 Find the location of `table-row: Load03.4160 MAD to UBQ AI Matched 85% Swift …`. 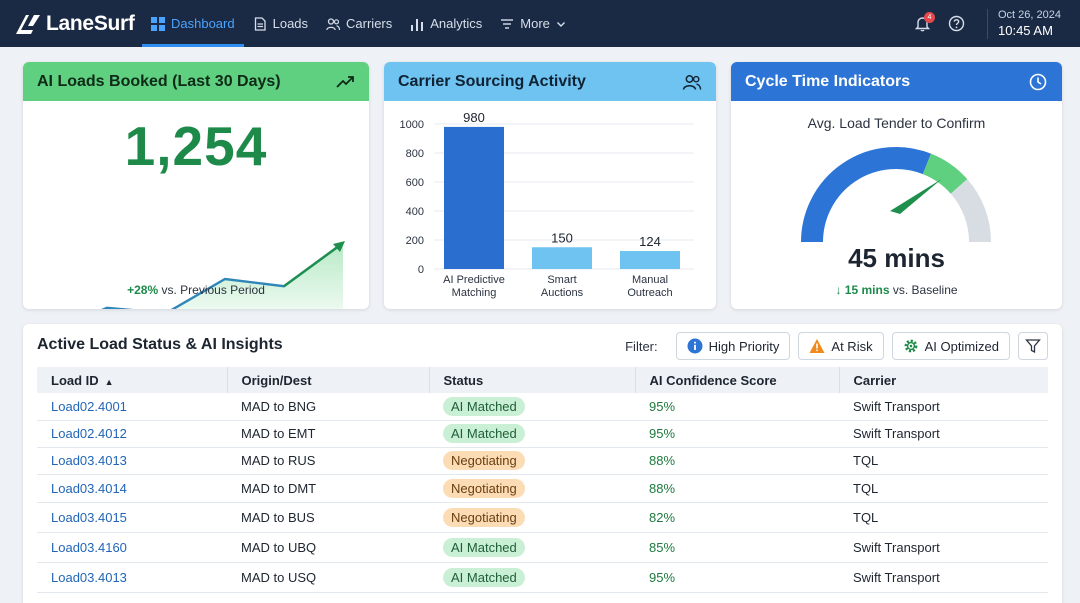

table-row: Load03.4160 MAD to UBQ AI Matched 85% Swift … is located at coordinates (542, 547).